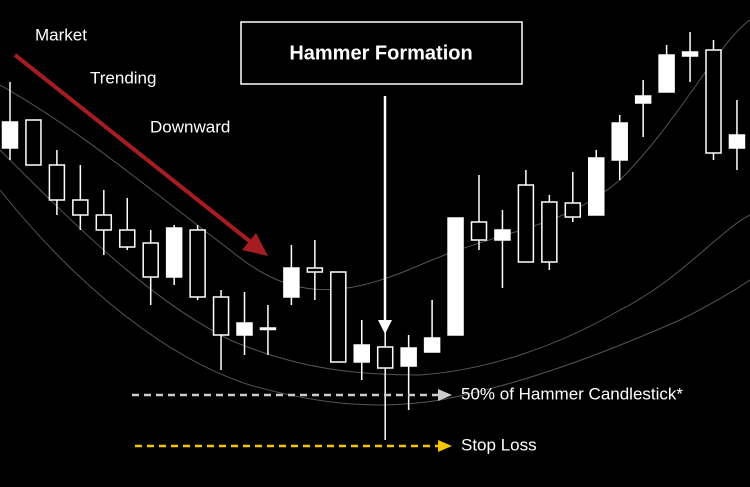 The width and height of the screenshot is (750, 487). I want to click on annotation: Hammer Formation, so click(380, 53).